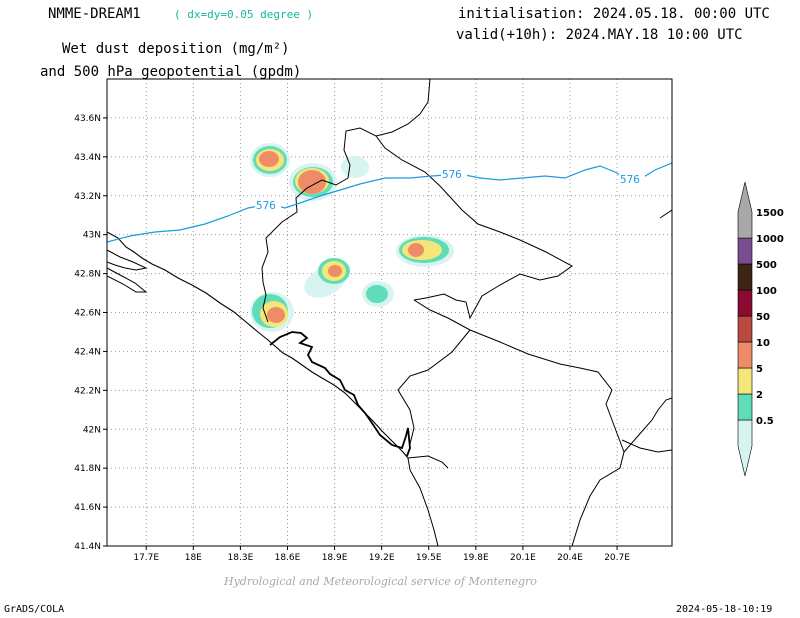  What do you see at coordinates (87, 391) in the screenshot?
I see `y-tick-label: 42.2N` at bounding box center [87, 391].